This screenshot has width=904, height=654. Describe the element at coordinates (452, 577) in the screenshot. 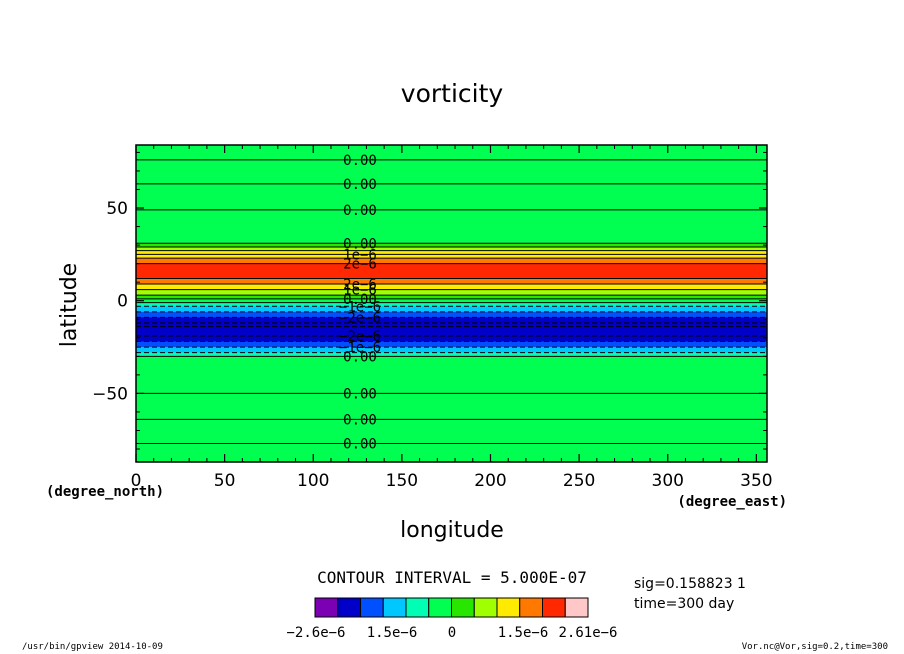

I see `contour-interval-label: CONTOUR INTERVAL = 5.000E-07` at that location.